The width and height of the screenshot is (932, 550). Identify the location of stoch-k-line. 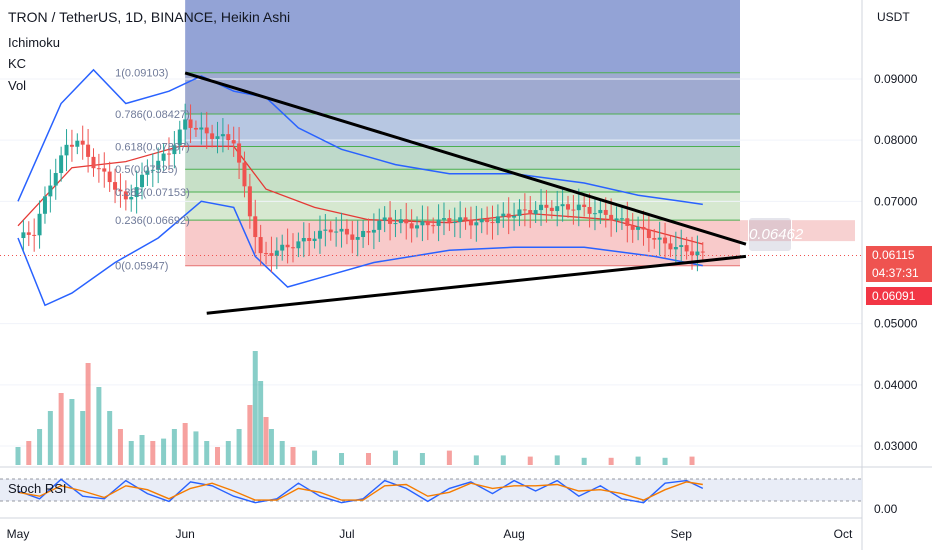
(360, 491).